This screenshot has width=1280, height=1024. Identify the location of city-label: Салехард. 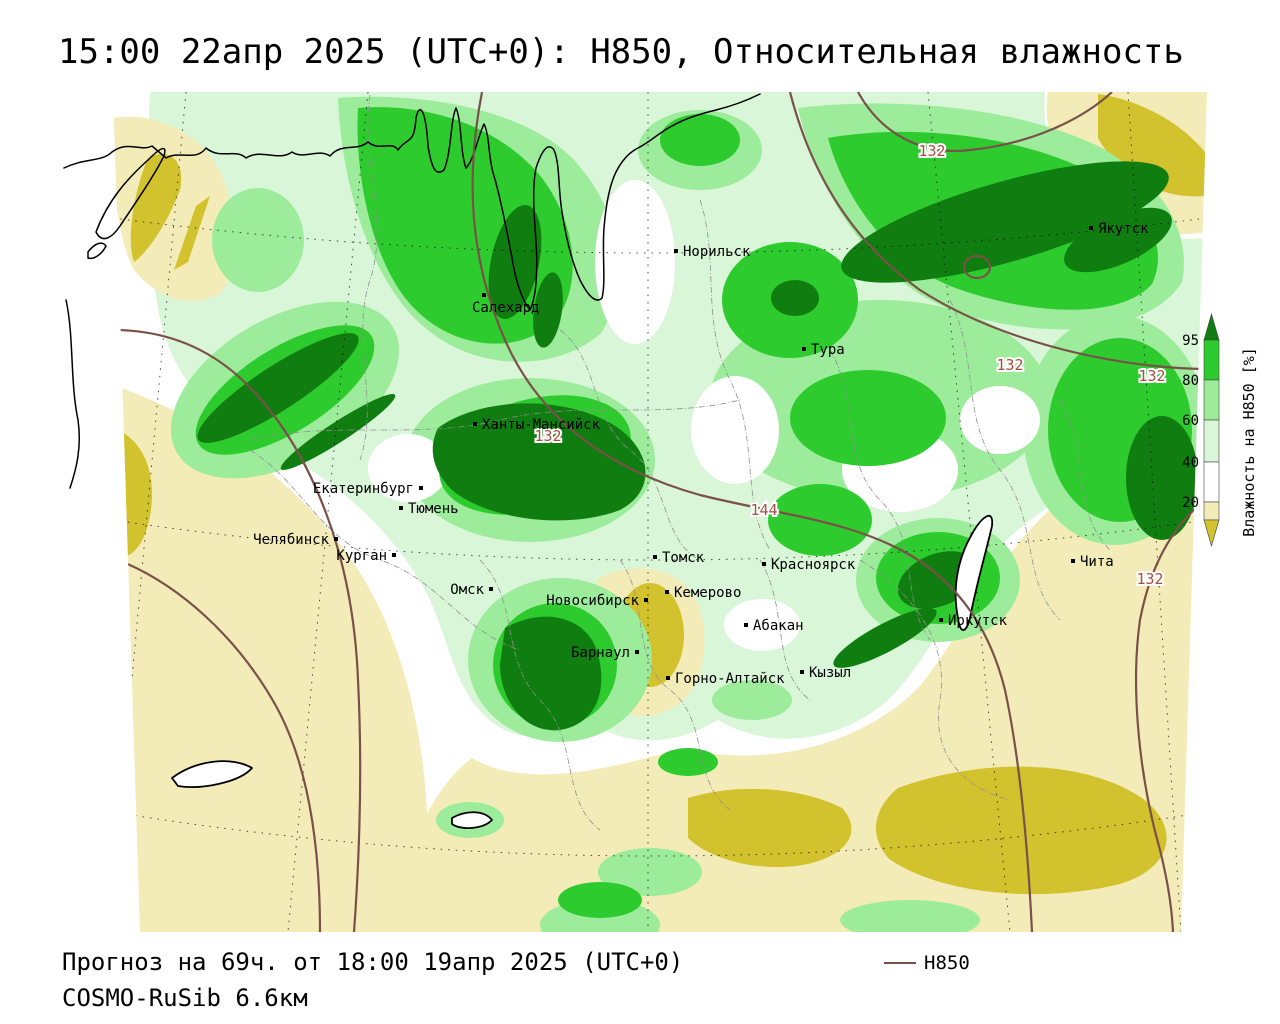
(505, 308).